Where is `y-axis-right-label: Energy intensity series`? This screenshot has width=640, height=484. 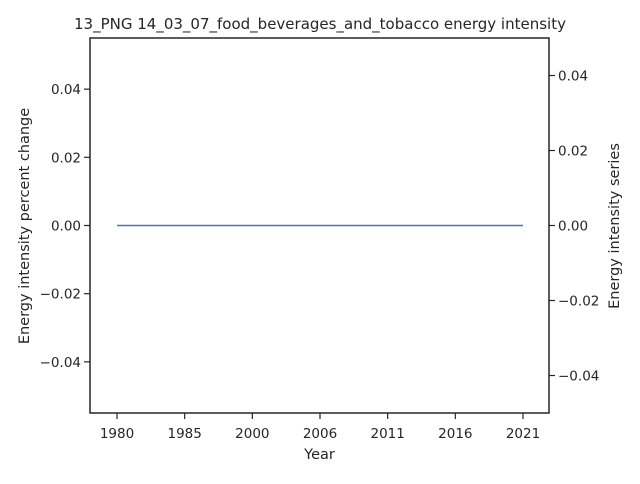
y-axis-right-label: Energy intensity series is located at coordinates (615, 226).